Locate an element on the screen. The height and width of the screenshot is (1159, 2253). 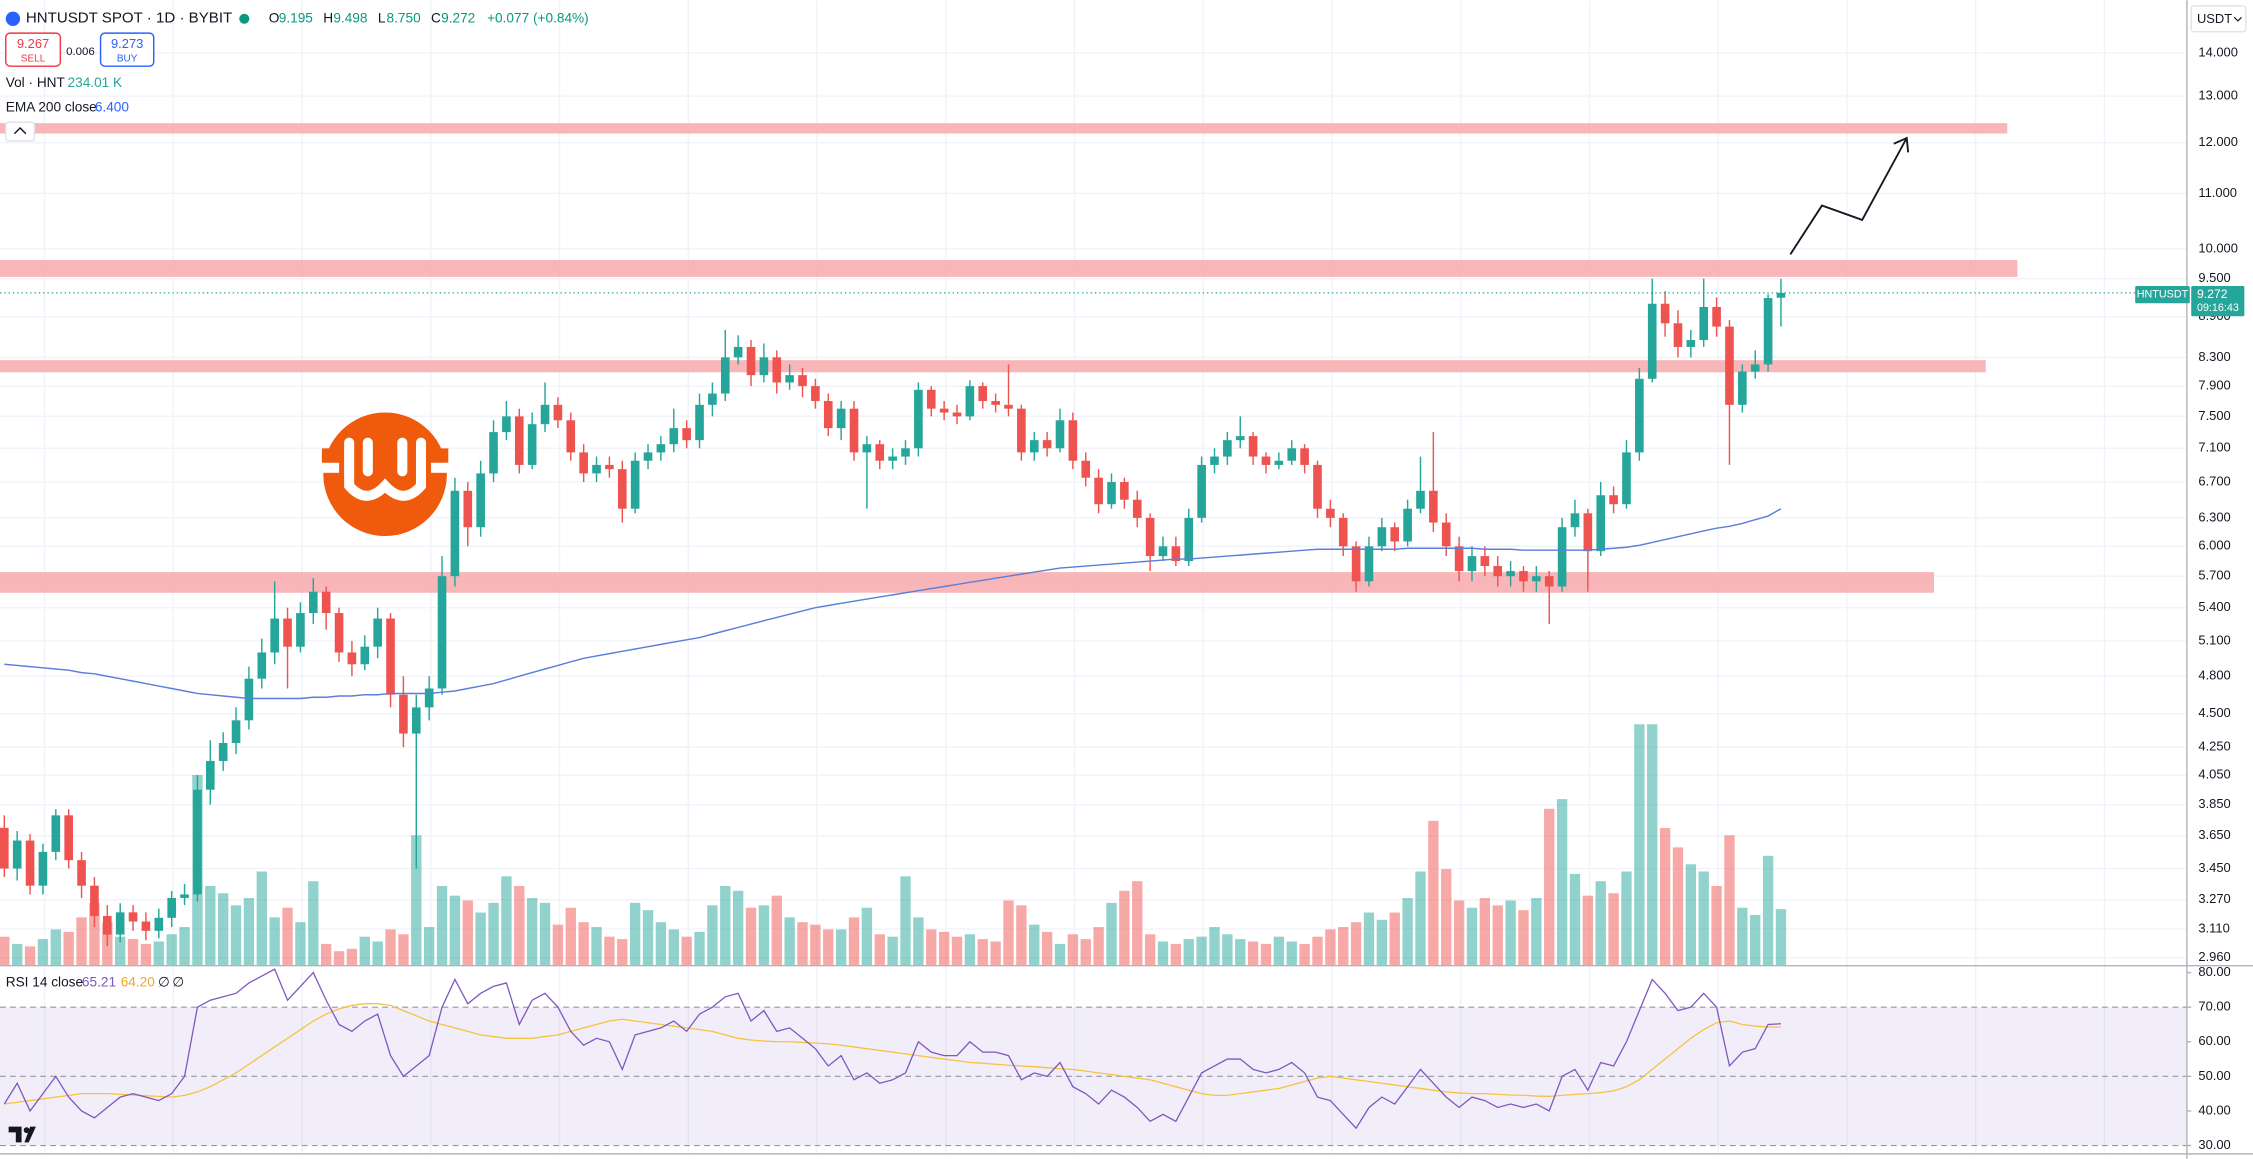
ohlc-value: 8.750 is located at coordinates (404, 17).